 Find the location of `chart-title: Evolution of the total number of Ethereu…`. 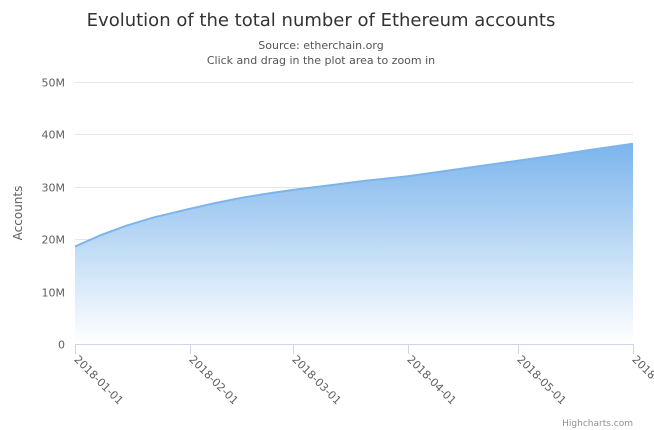

chart-title: Evolution of the total number of Ethereu… is located at coordinates (321, 20).